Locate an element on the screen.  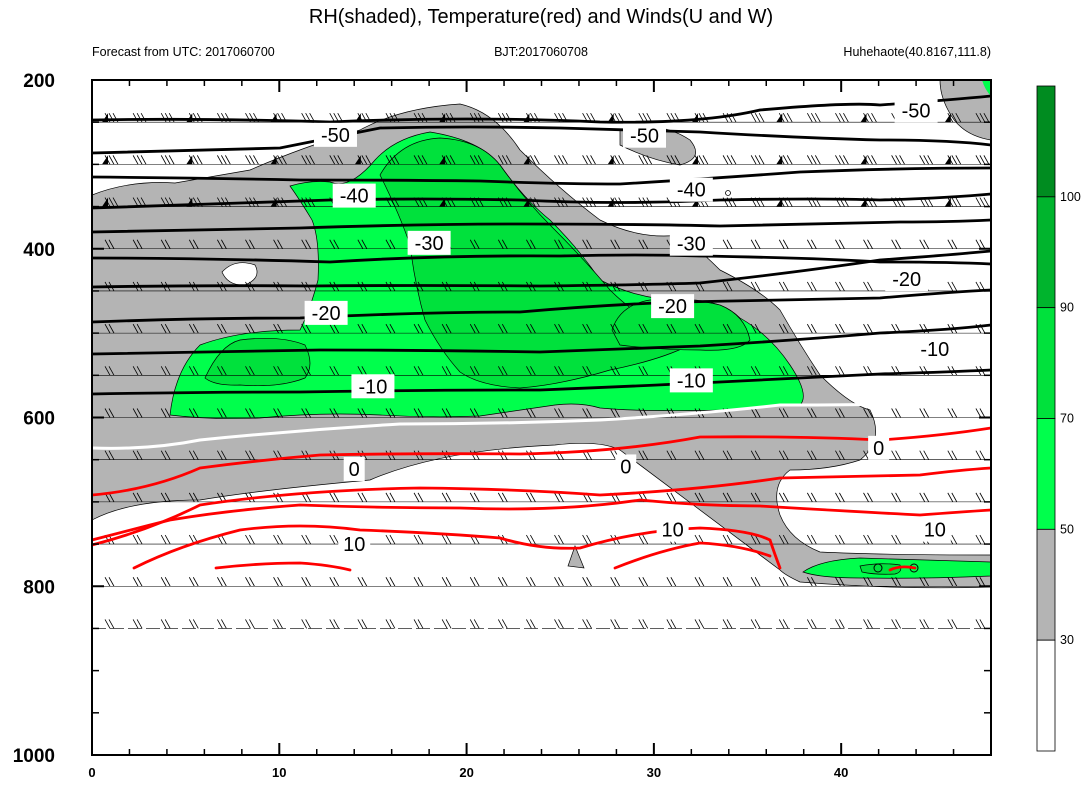
contour-dot is located at coordinates (878, 568).